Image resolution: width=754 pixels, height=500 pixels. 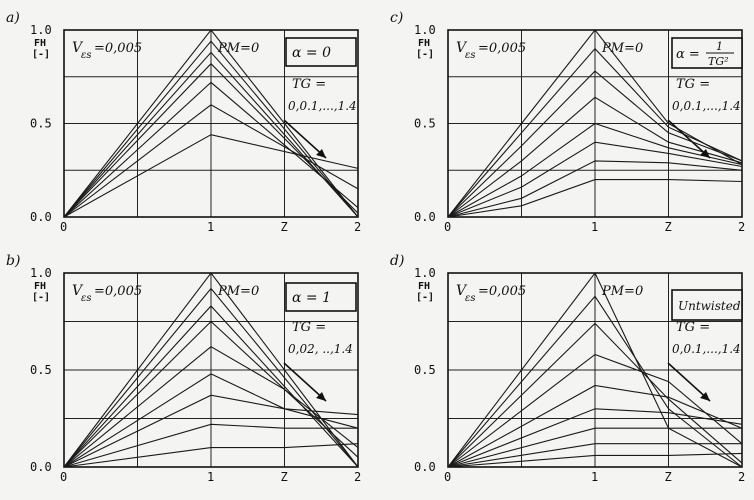 What do you see at coordinates (688, 54) in the screenshot?
I see `alpha-label: α =` at bounding box center [688, 54].